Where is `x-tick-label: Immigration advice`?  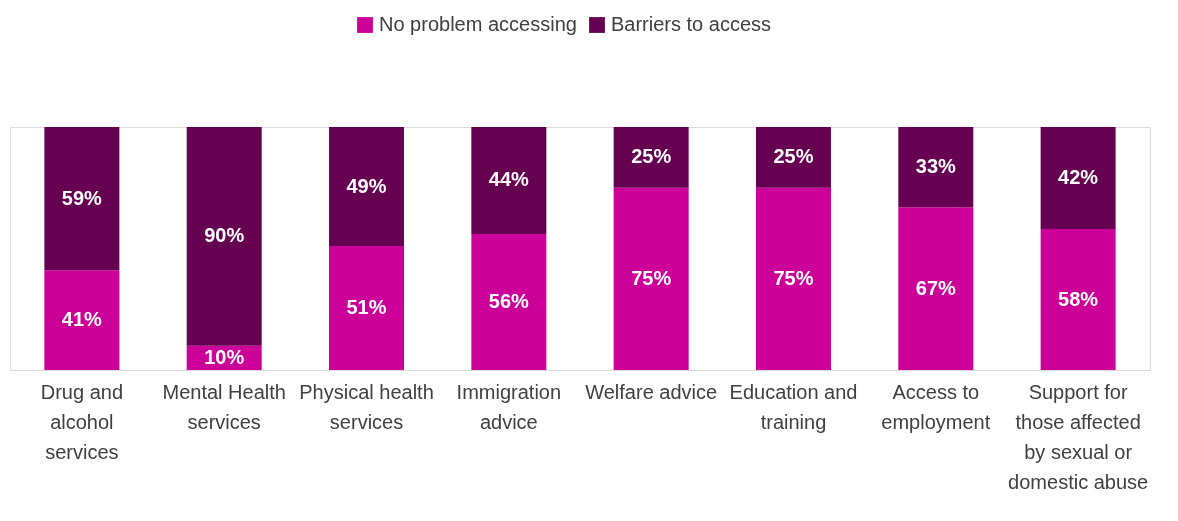 x-tick-label: Immigration advice is located at coordinates (509, 406).